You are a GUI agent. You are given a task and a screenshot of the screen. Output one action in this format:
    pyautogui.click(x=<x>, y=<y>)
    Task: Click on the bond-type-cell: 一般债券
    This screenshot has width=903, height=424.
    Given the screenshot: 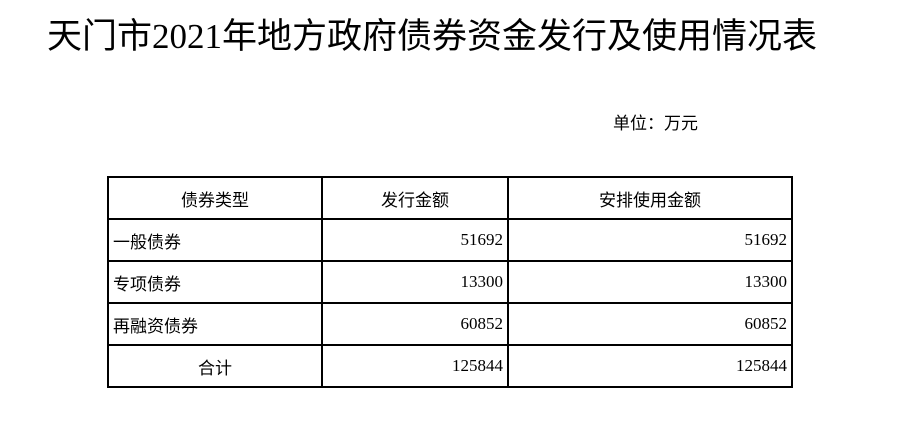 What is the action you would take?
    pyautogui.click(x=215, y=240)
    